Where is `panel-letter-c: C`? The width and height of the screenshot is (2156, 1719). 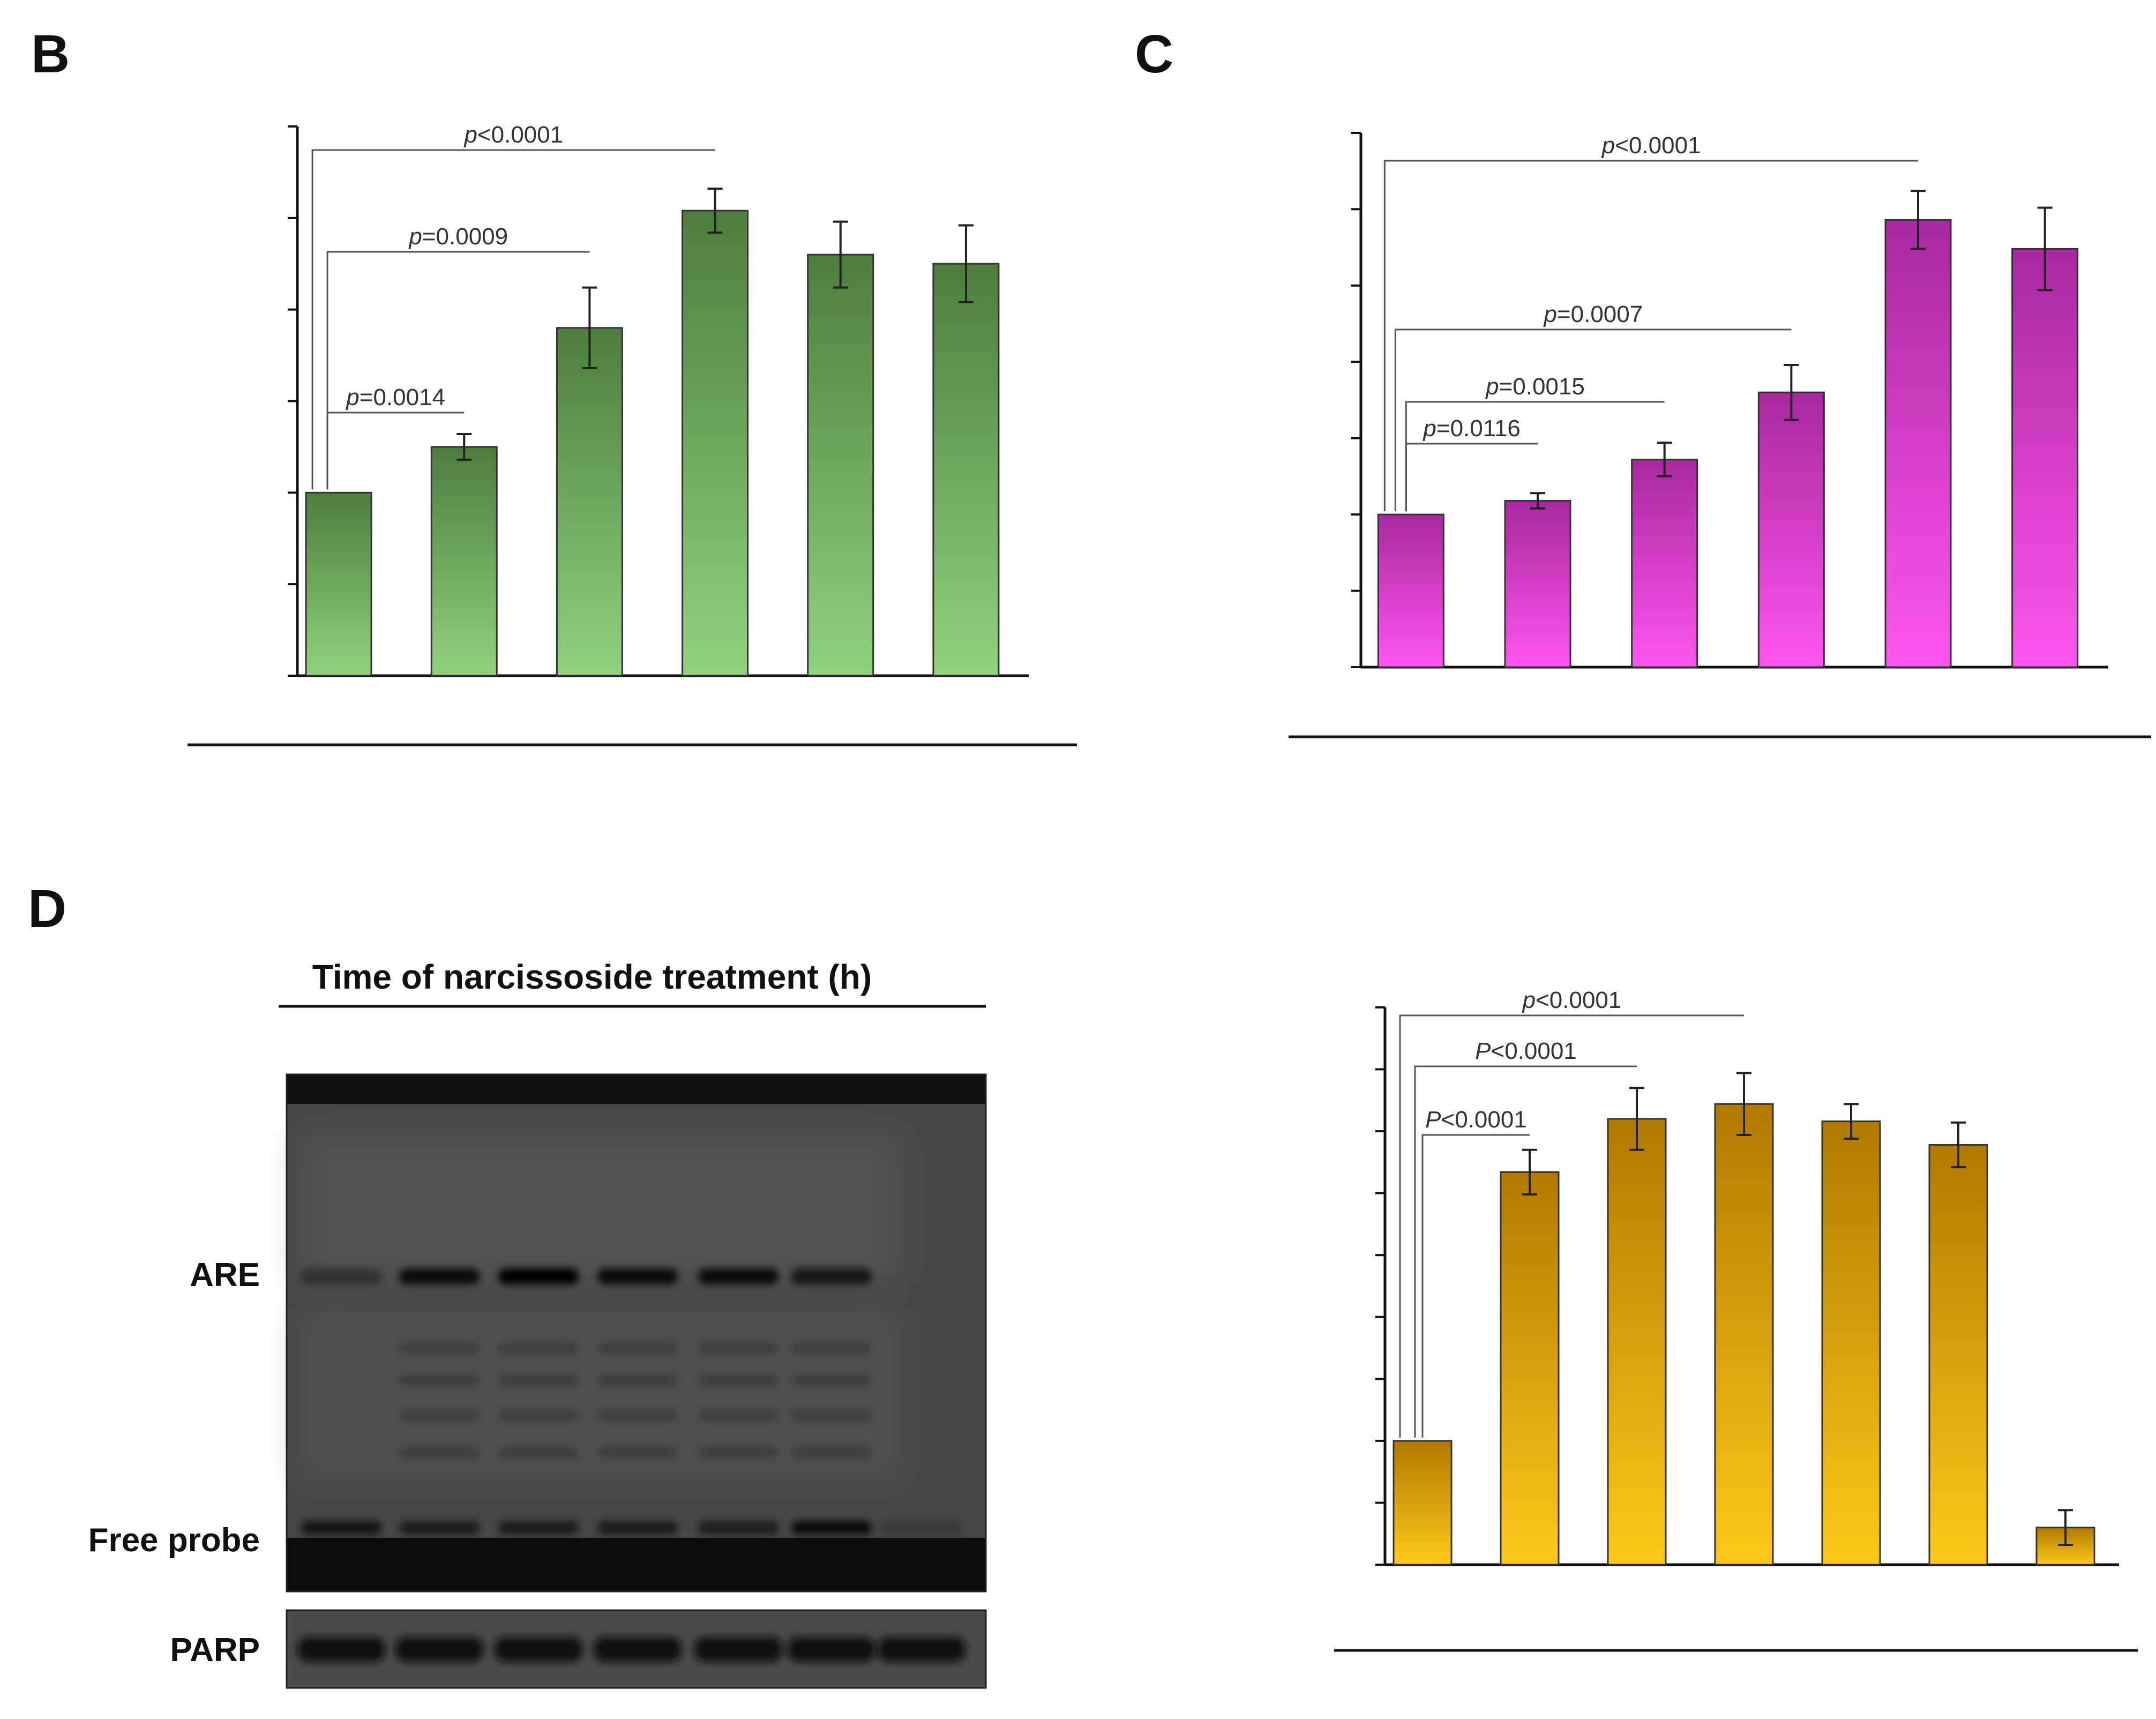
panel-letter-c: C is located at coordinates (1154, 54).